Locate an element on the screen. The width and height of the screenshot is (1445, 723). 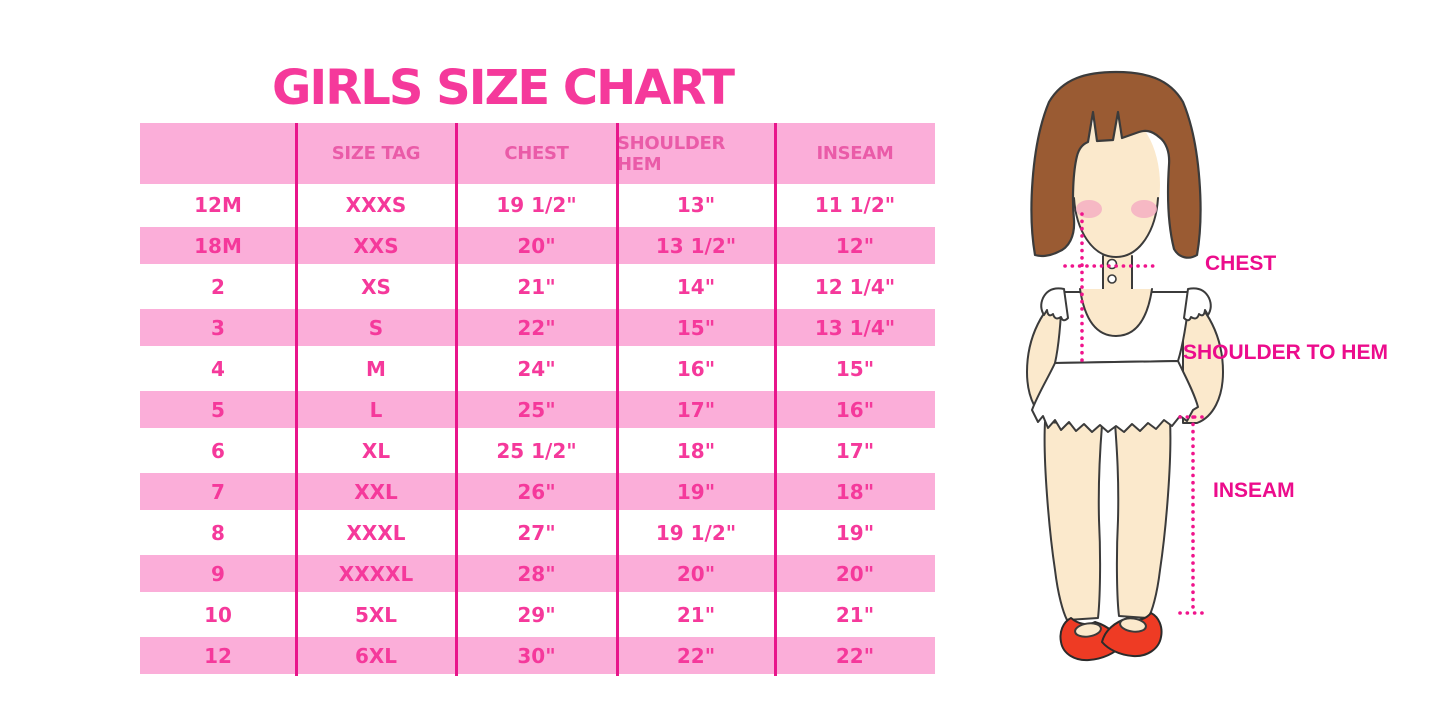
cell-chest: 28" is located at coordinates (536, 573).